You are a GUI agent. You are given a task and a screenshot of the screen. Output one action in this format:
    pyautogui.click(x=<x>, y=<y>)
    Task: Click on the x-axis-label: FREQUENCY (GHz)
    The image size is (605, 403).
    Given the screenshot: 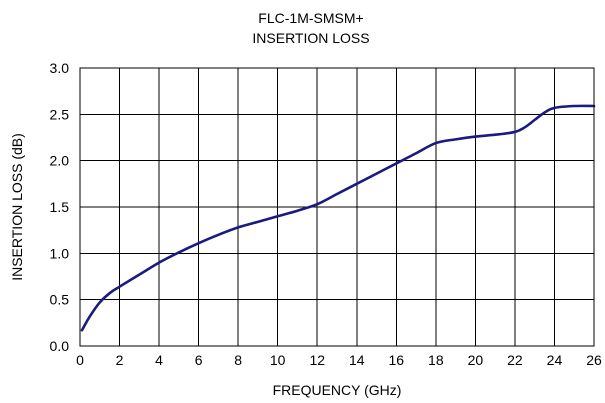 What is the action you would take?
    pyautogui.click(x=337, y=390)
    